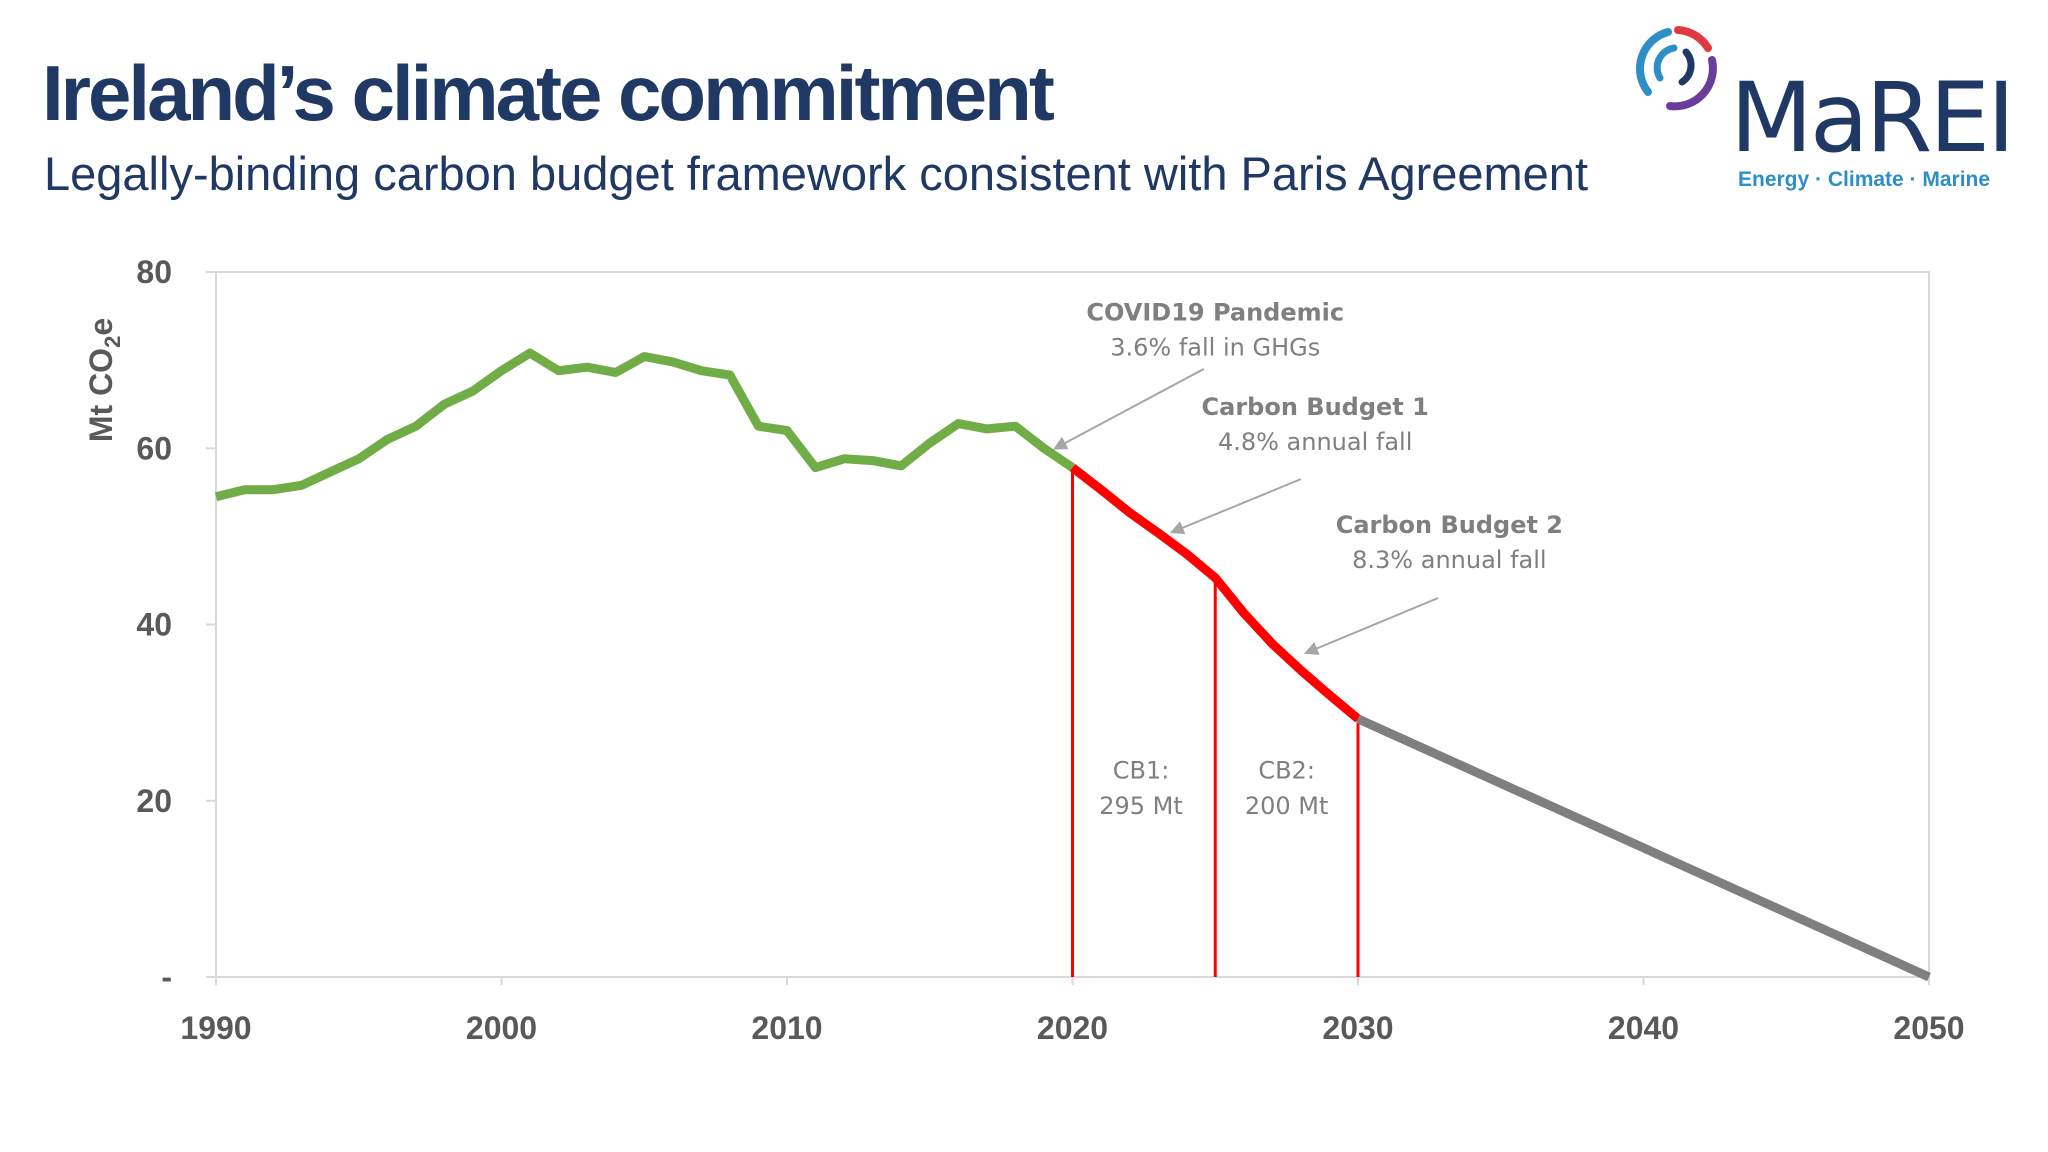  What do you see at coordinates (166, 977) in the screenshot?
I see `y-tick-label: -` at bounding box center [166, 977].